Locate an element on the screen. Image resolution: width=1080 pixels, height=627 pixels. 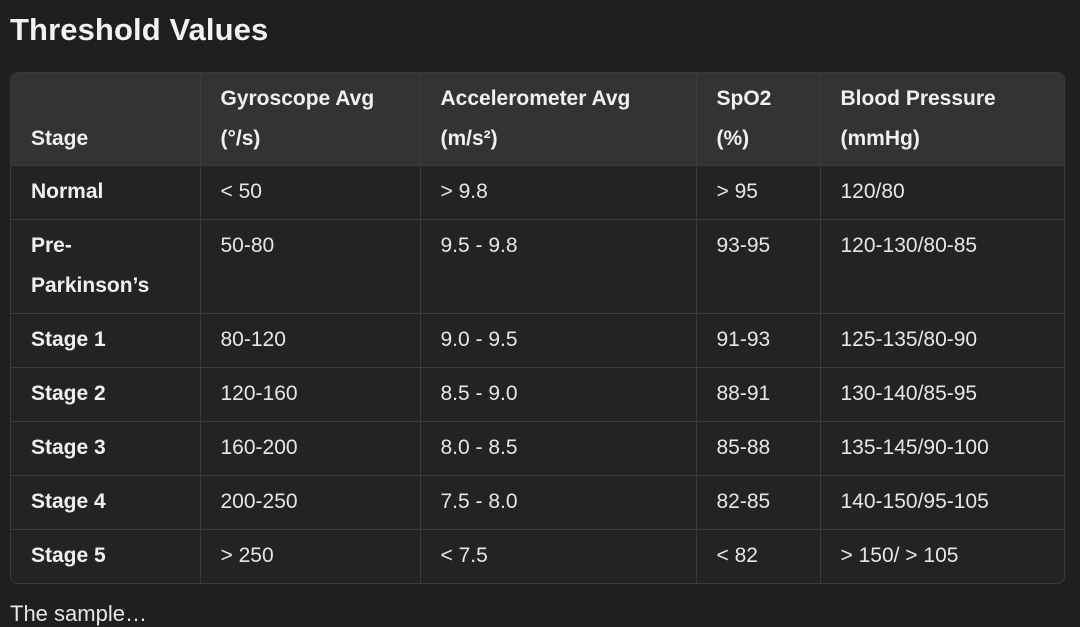
blood-pressure-cell: 120/80 is located at coordinates (942, 192).